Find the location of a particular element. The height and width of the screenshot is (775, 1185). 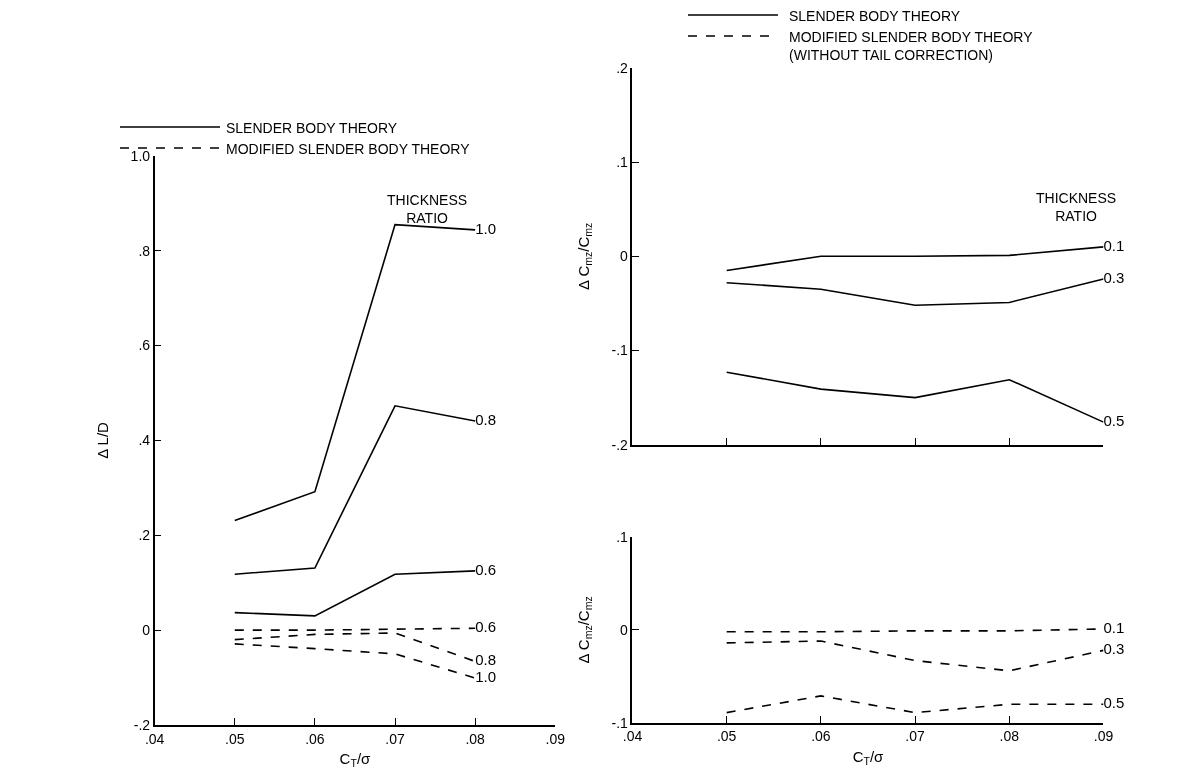

y-tick-label: .8 is located at coordinates (144, 250).